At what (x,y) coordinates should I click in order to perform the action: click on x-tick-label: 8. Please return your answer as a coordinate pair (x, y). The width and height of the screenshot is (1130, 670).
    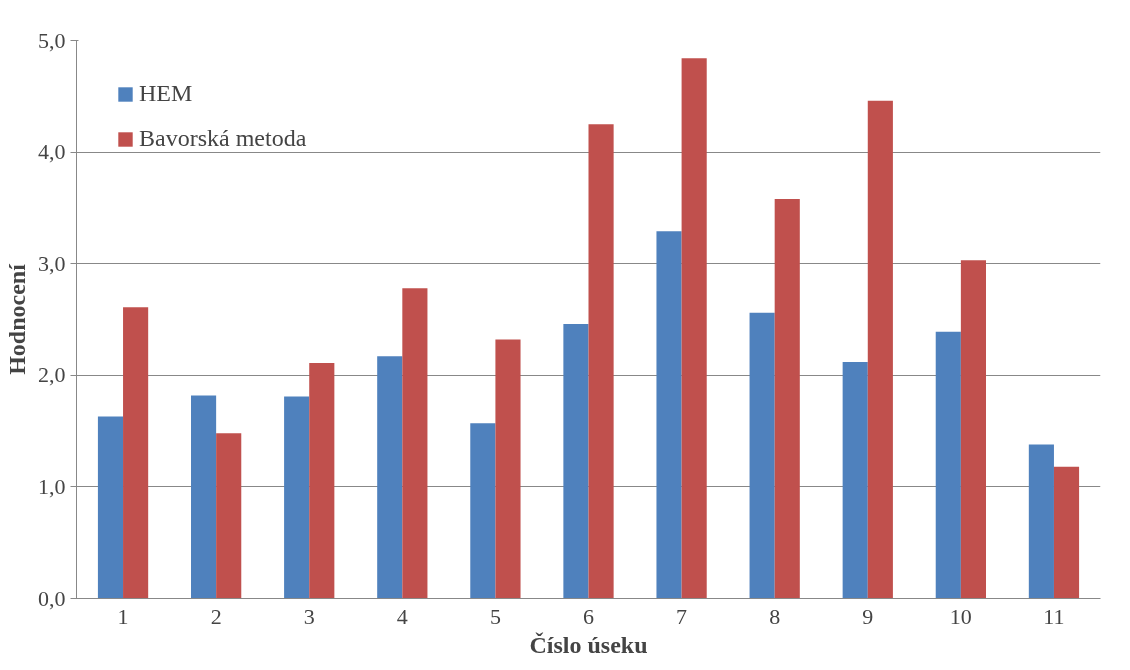
    Looking at the image, I should click on (775, 616).